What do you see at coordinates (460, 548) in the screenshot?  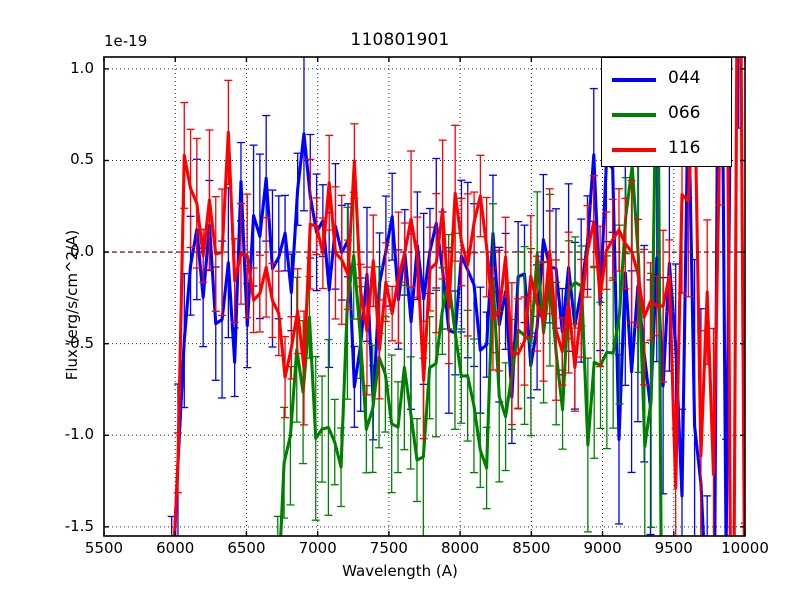 I see `x-tick-8000: 8000` at bounding box center [460, 548].